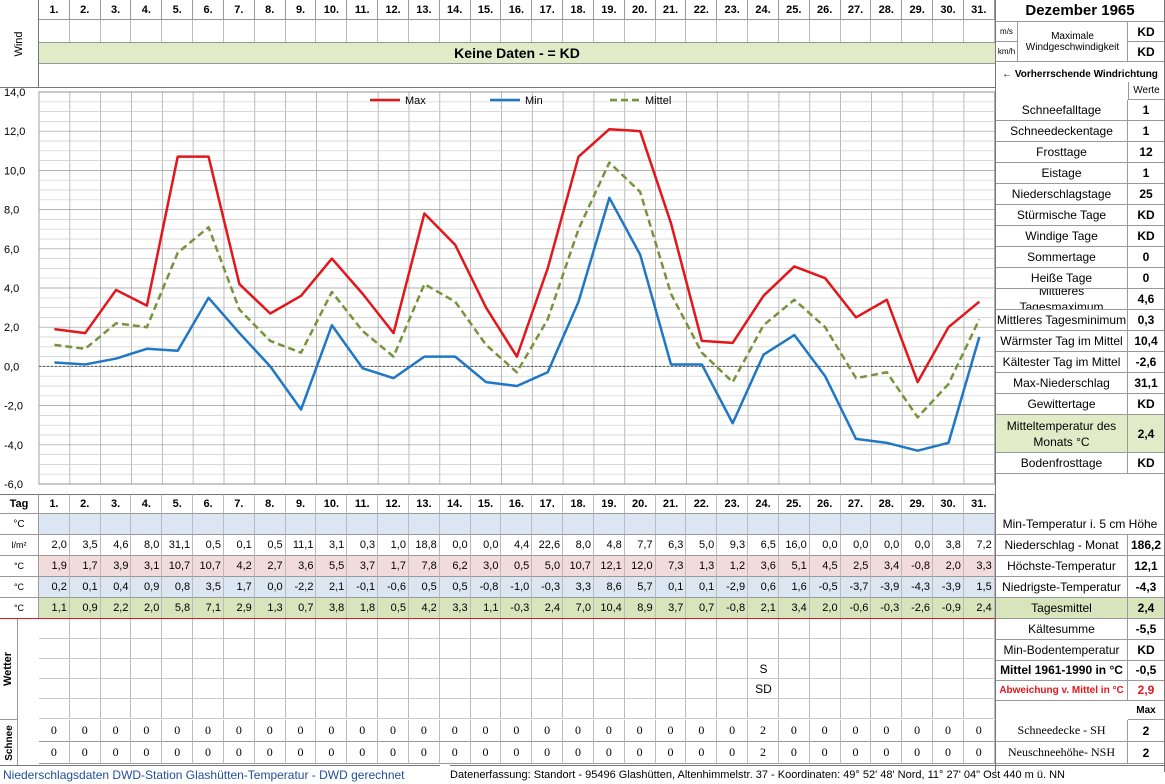 The image size is (1165, 784). What do you see at coordinates (1062, 110) in the screenshot?
I see `stat-label: Schneefalltage` at bounding box center [1062, 110].